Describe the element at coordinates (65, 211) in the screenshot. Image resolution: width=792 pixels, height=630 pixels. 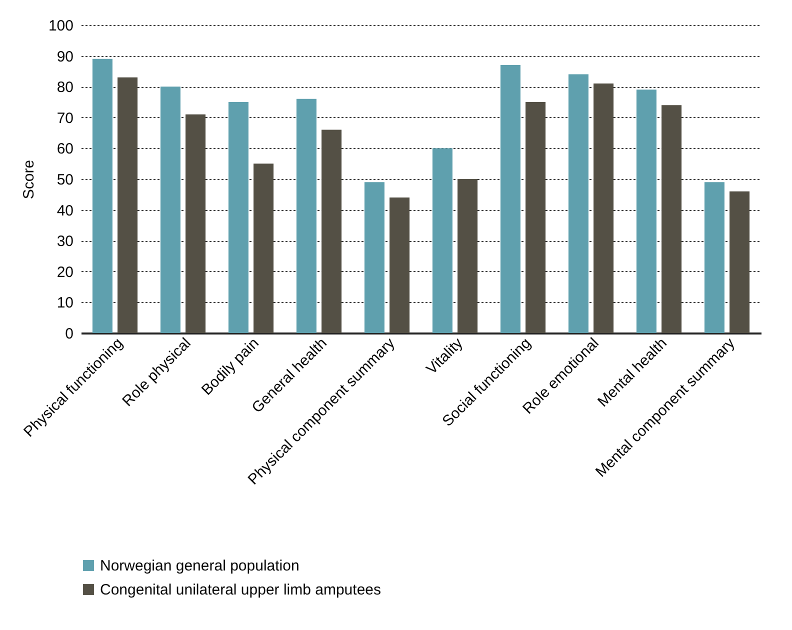
I see `y-tick-label: 40` at that location.